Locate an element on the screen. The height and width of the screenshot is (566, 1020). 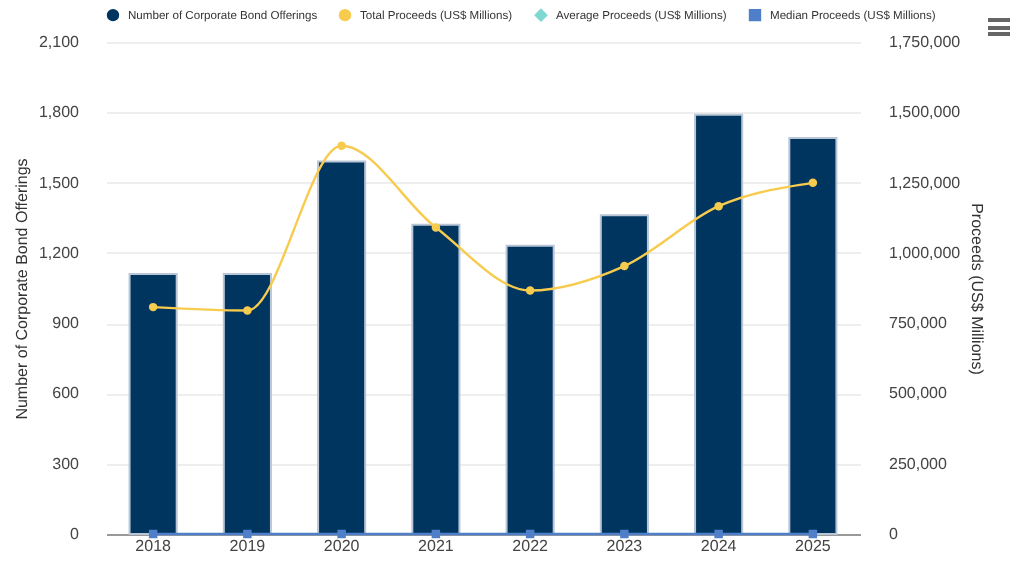
y-axis-title: Number of Corporate Bond Offerings is located at coordinates (21, 289).